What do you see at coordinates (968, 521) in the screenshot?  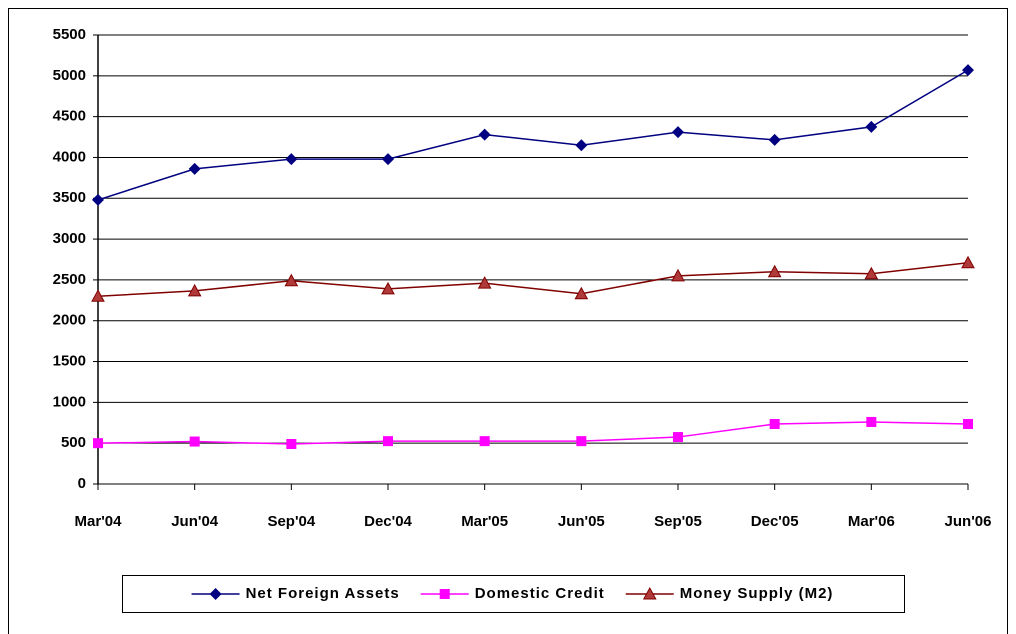 I see `x-tick-label: Jun'06` at bounding box center [968, 521].